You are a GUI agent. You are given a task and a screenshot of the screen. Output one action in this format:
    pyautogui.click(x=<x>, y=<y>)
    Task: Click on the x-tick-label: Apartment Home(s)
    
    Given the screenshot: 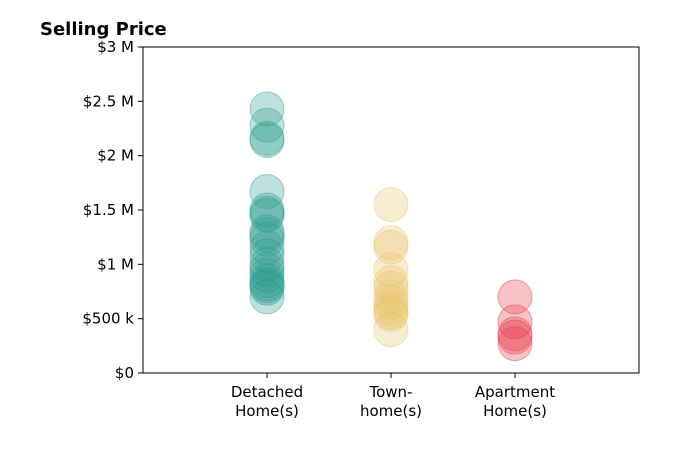 What is the action you would take?
    pyautogui.click(x=515, y=401)
    